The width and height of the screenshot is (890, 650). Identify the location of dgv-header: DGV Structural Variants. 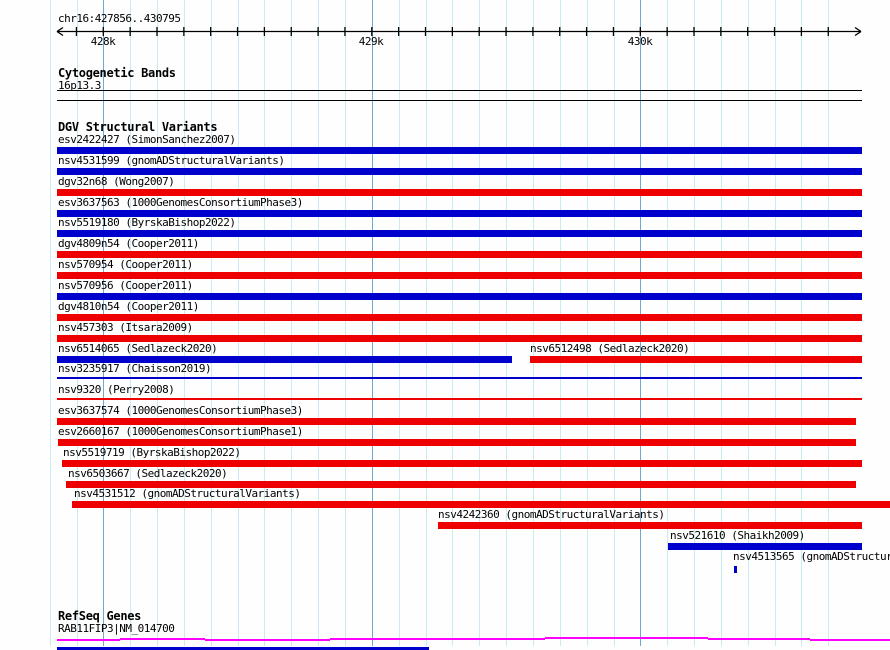
(138, 127).